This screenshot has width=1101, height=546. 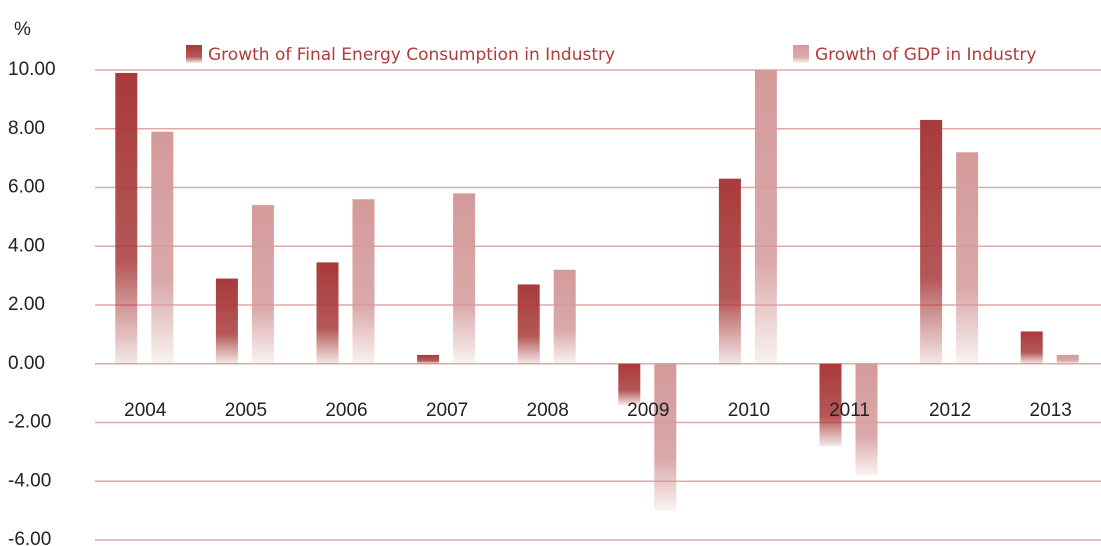 What do you see at coordinates (925, 55) in the screenshot?
I see `legend-label: Growth of GDP in Industry` at bounding box center [925, 55].